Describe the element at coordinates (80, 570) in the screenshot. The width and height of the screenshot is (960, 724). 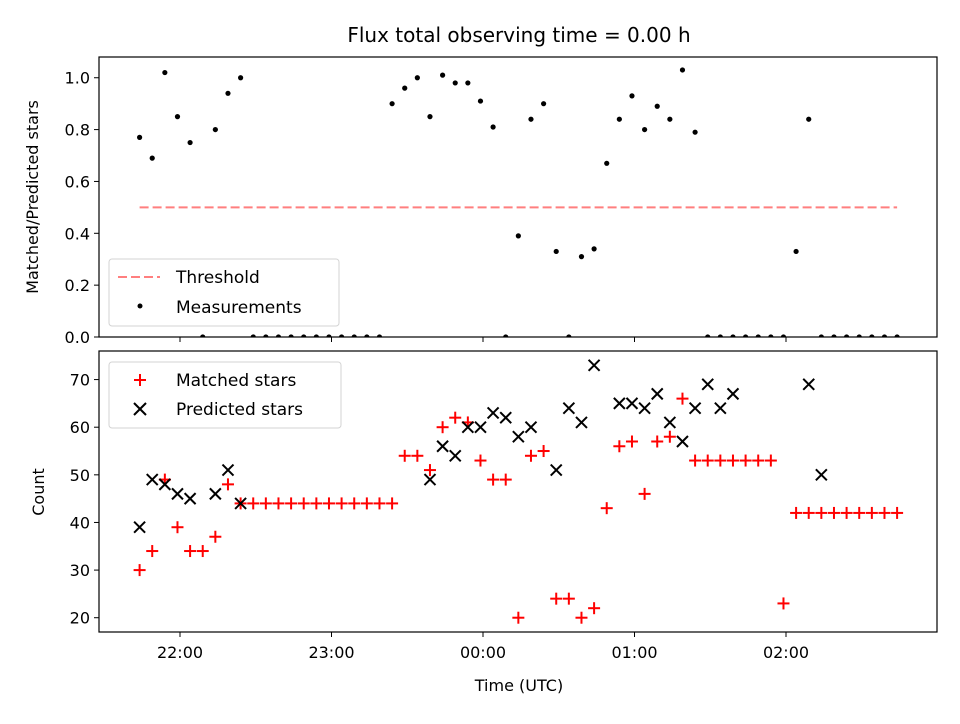
I see `bottom-y-tick-label: 30` at that location.